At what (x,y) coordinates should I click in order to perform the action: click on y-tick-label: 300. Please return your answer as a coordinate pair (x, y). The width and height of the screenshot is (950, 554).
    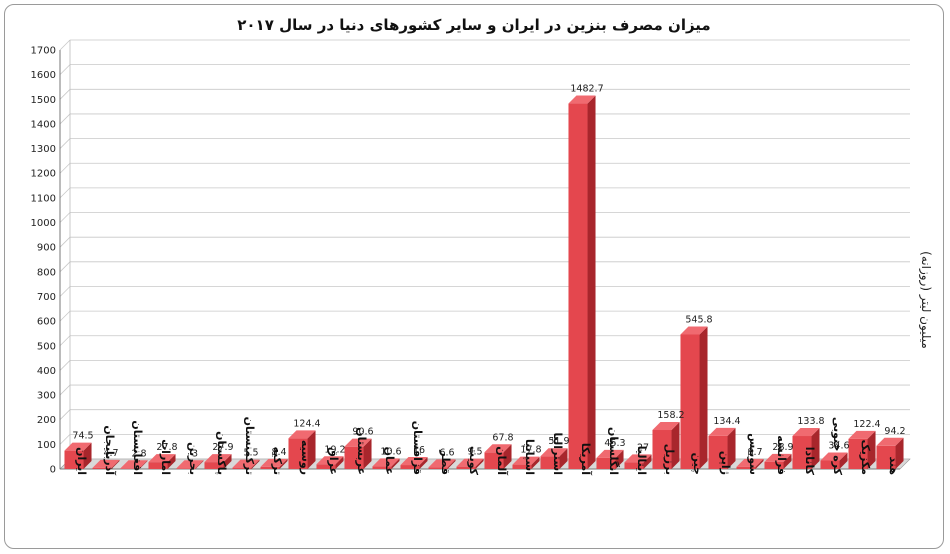
    Looking at the image, I should click on (46, 396).